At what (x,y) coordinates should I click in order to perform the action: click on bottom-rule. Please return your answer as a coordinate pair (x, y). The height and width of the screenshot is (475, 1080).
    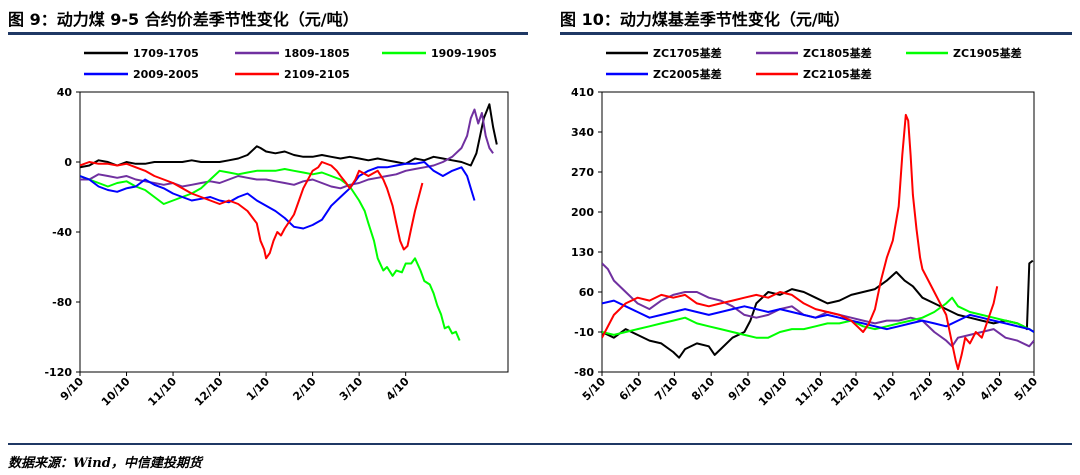
    Looking at the image, I should click on (540, 444).